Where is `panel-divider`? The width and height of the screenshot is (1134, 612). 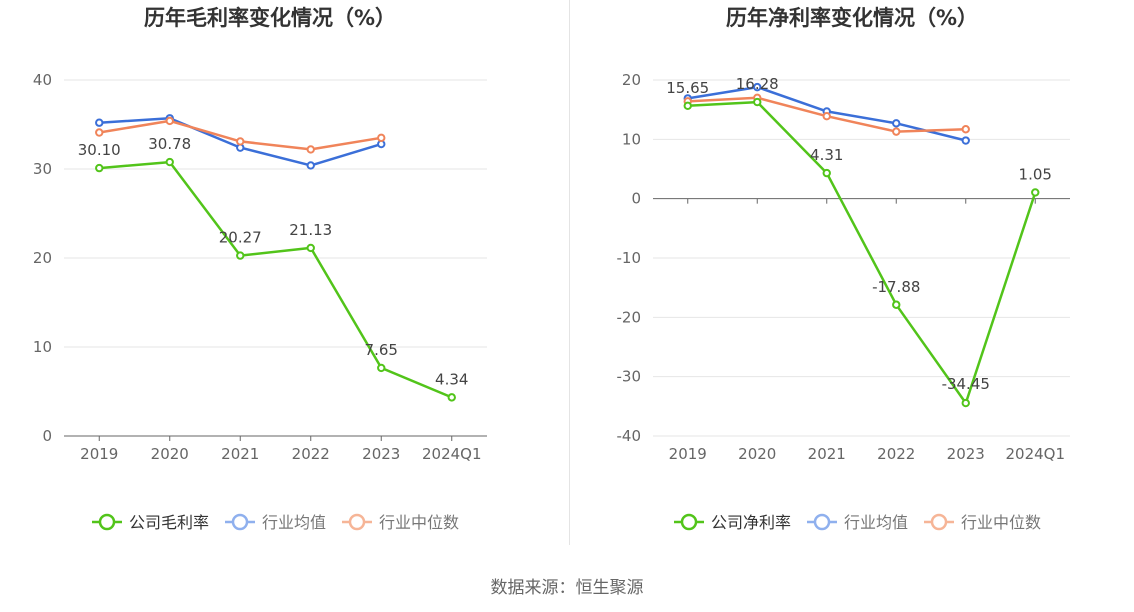
panel-divider is located at coordinates (569, 272).